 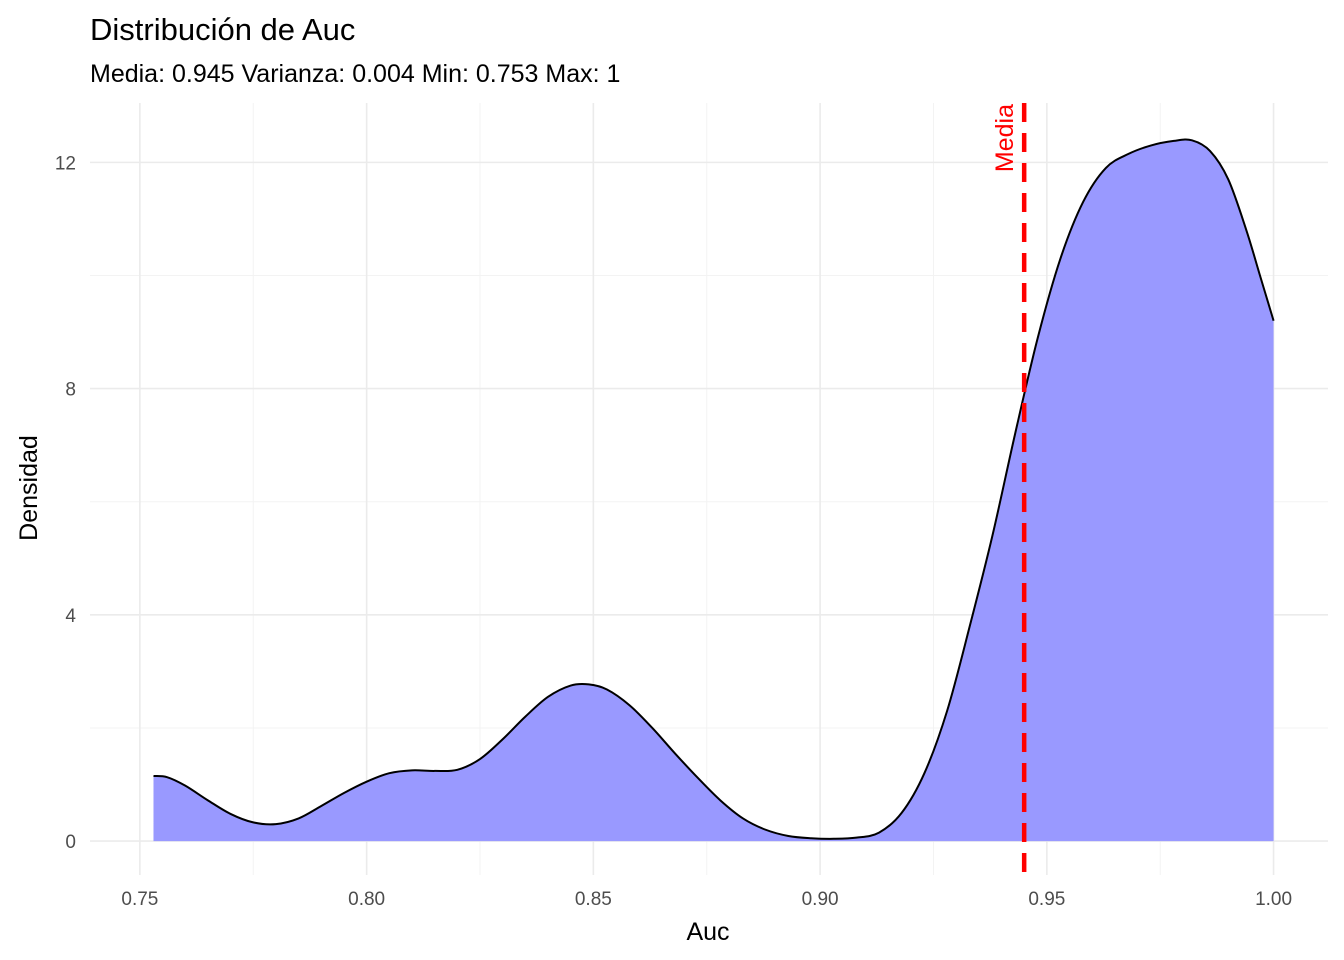 I want to click on y-tick-label: 12, so click(x=65, y=163).